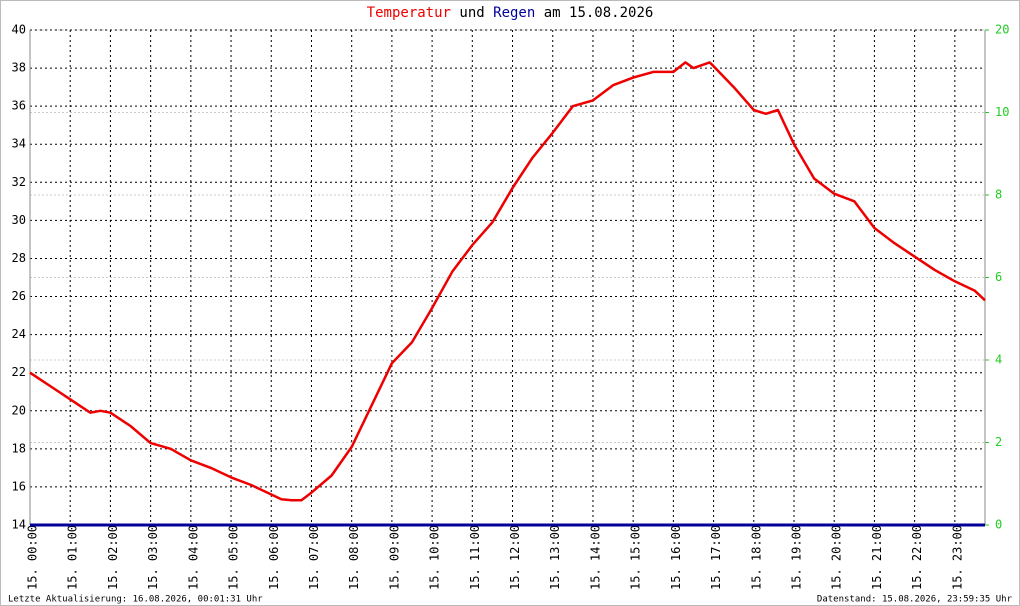  Describe the element at coordinates (515, 557) in the screenshot. I see `x-tick-label: 15. 12:00` at that location.